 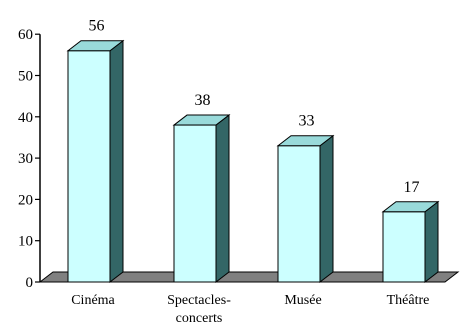 I want to click on y-tick-label: 40, so click(x=25, y=118).